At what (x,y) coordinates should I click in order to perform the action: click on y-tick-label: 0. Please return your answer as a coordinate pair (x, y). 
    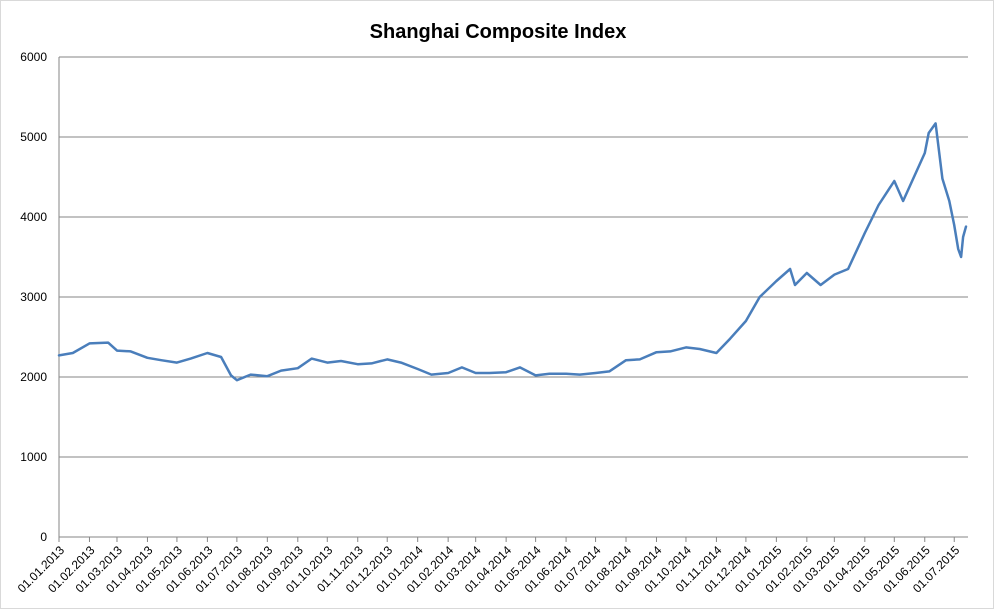
    Looking at the image, I should click on (43, 537).